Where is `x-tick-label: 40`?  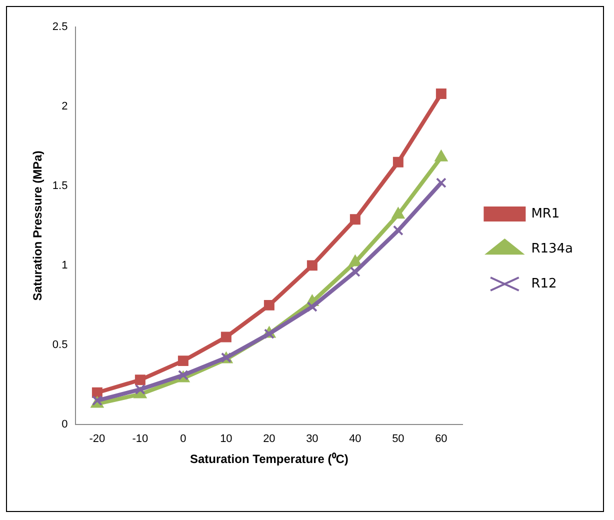
x-tick-label: 40 is located at coordinates (355, 439).